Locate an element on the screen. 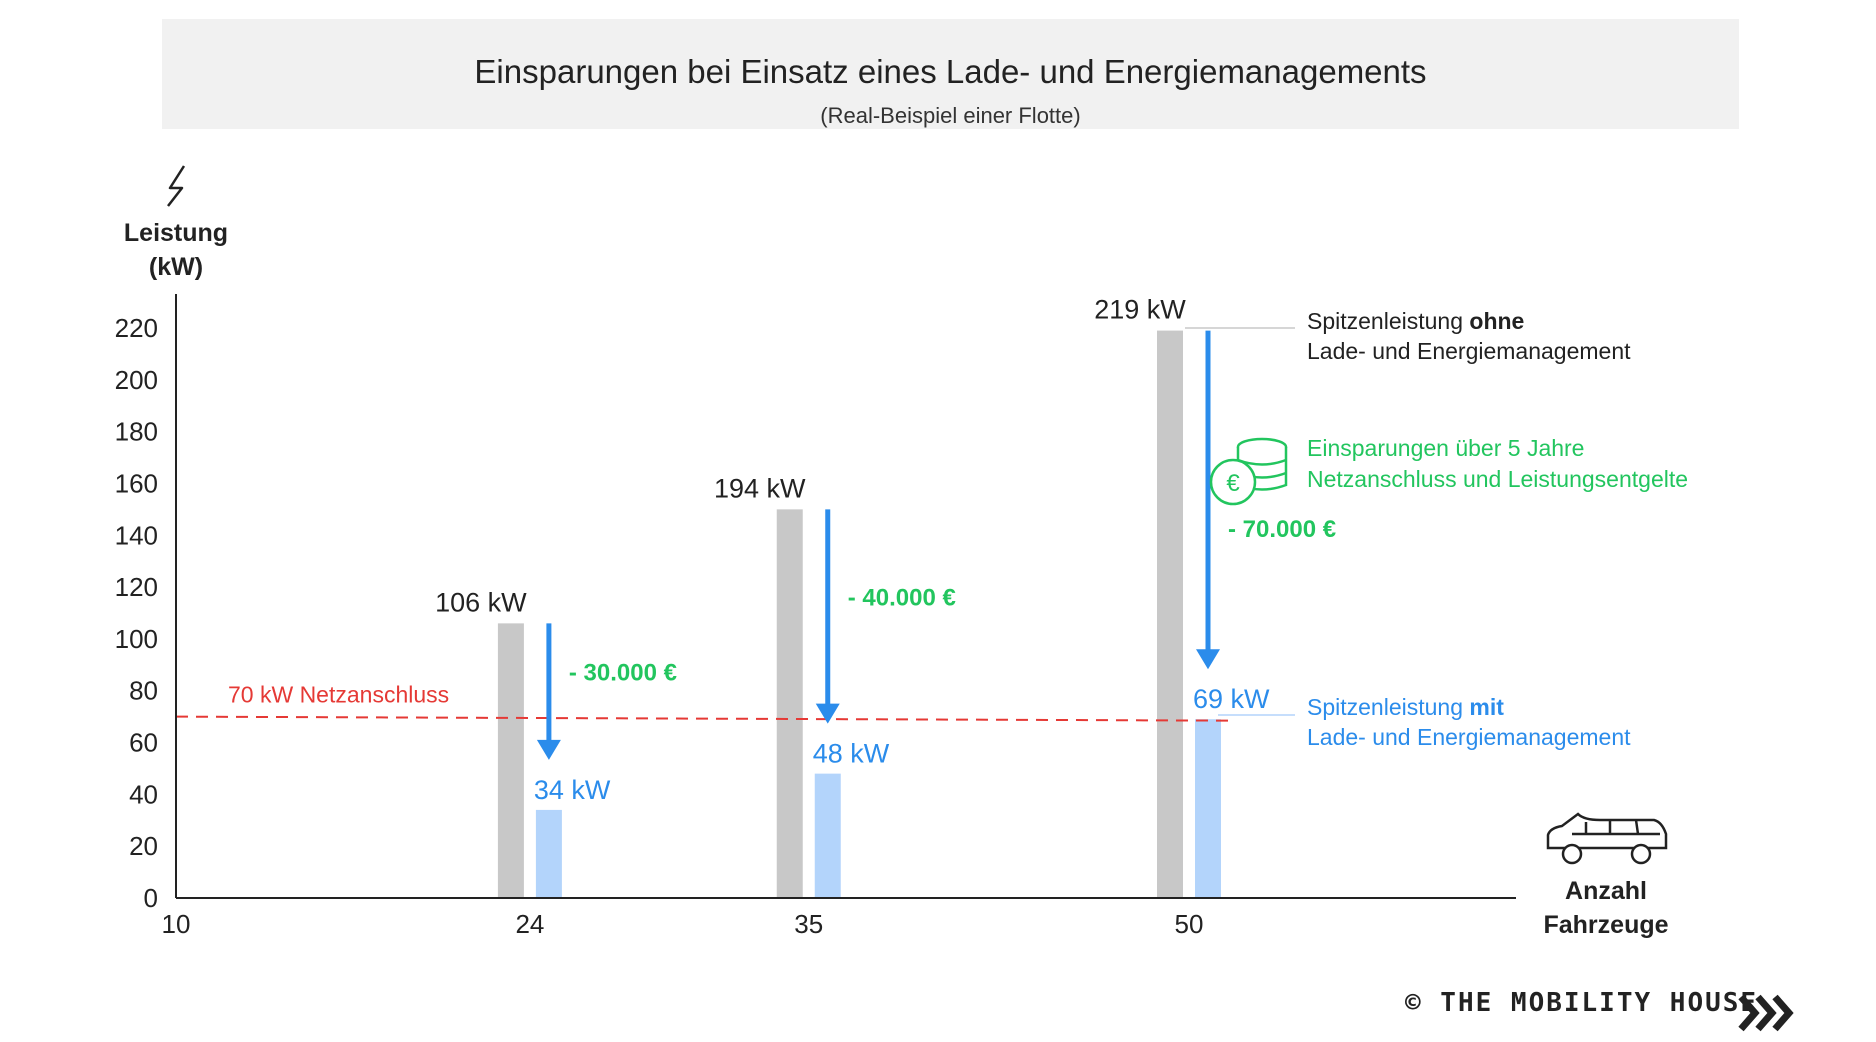 This screenshot has height=1042, width=1876. y-tick-label: 80 is located at coordinates (143, 691).